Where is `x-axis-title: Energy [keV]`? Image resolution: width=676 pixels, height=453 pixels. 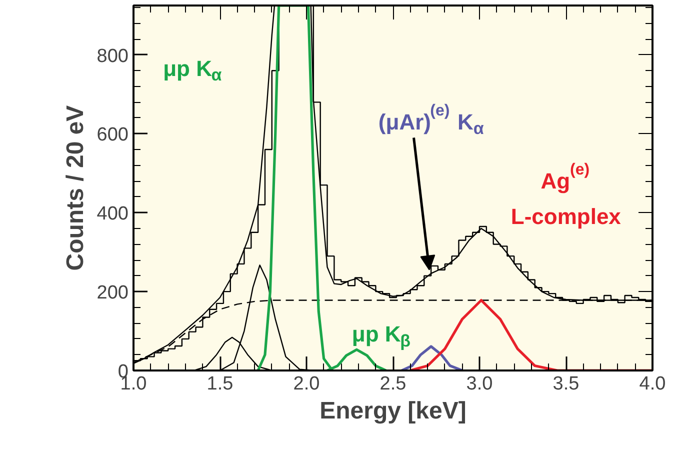
x-axis-title: Energy [keV] is located at coordinates (393, 411).